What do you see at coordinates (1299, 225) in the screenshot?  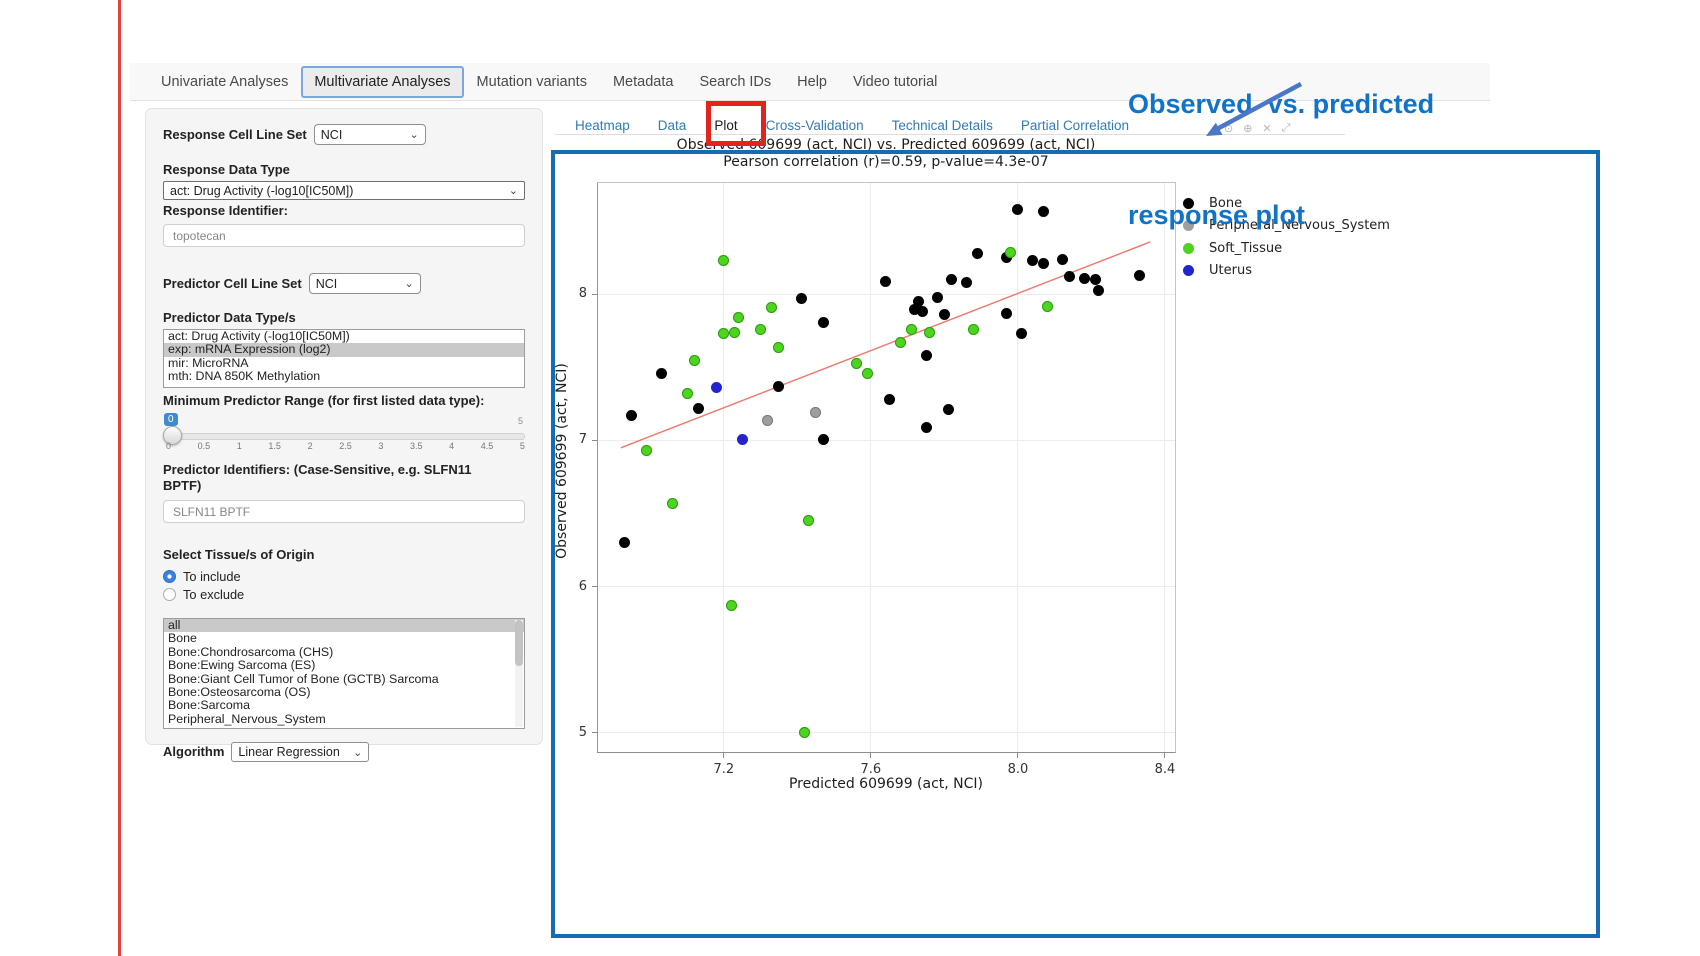 I see `legend-label: Peripheral_Nervous_System` at bounding box center [1299, 225].